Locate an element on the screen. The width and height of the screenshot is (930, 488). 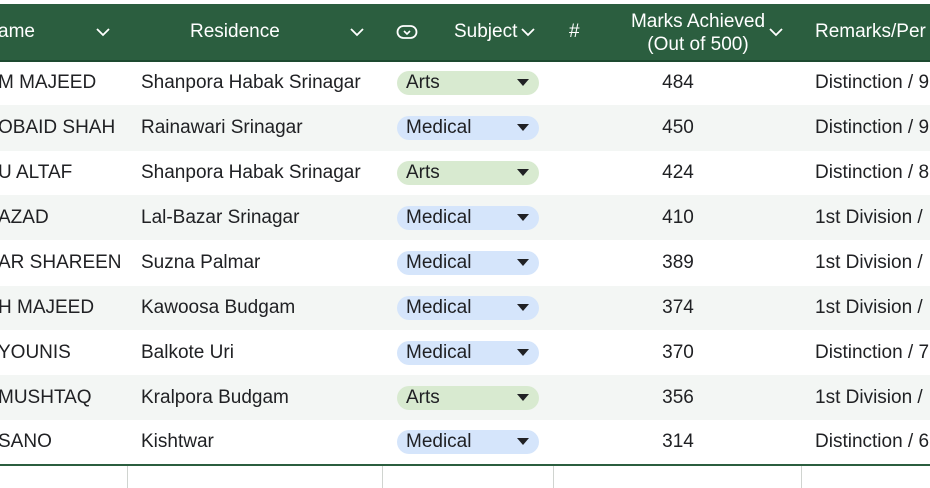
header-residence-label: Residence is located at coordinates (235, 31).